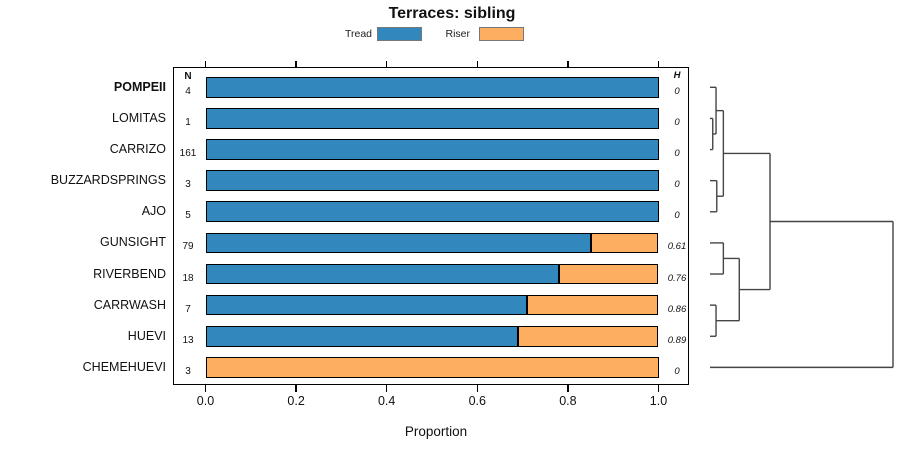  Describe the element at coordinates (436, 431) in the screenshot. I see `x-axis-label: Proportion` at that location.